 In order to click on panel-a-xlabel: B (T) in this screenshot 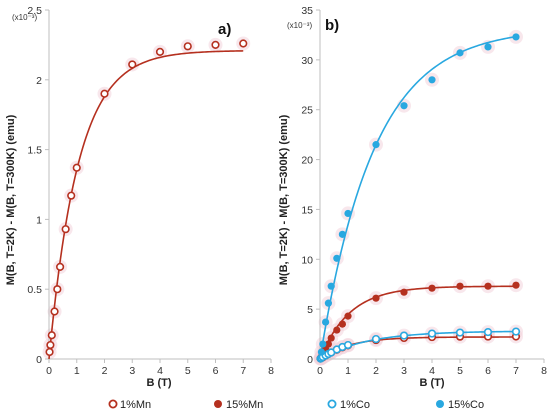, I will do `click(158, 383)`.